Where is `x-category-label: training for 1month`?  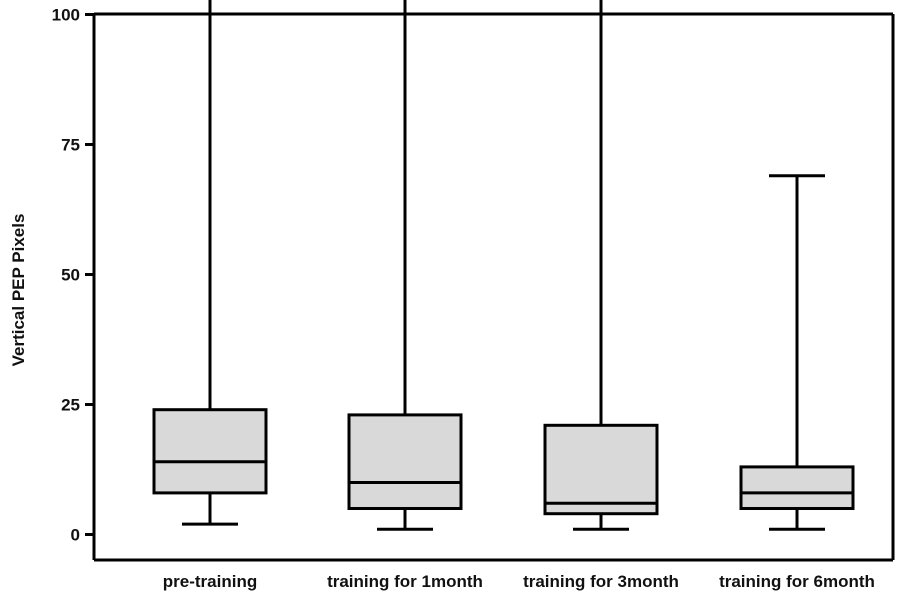
x-category-label: training for 1month is located at coordinates (405, 581).